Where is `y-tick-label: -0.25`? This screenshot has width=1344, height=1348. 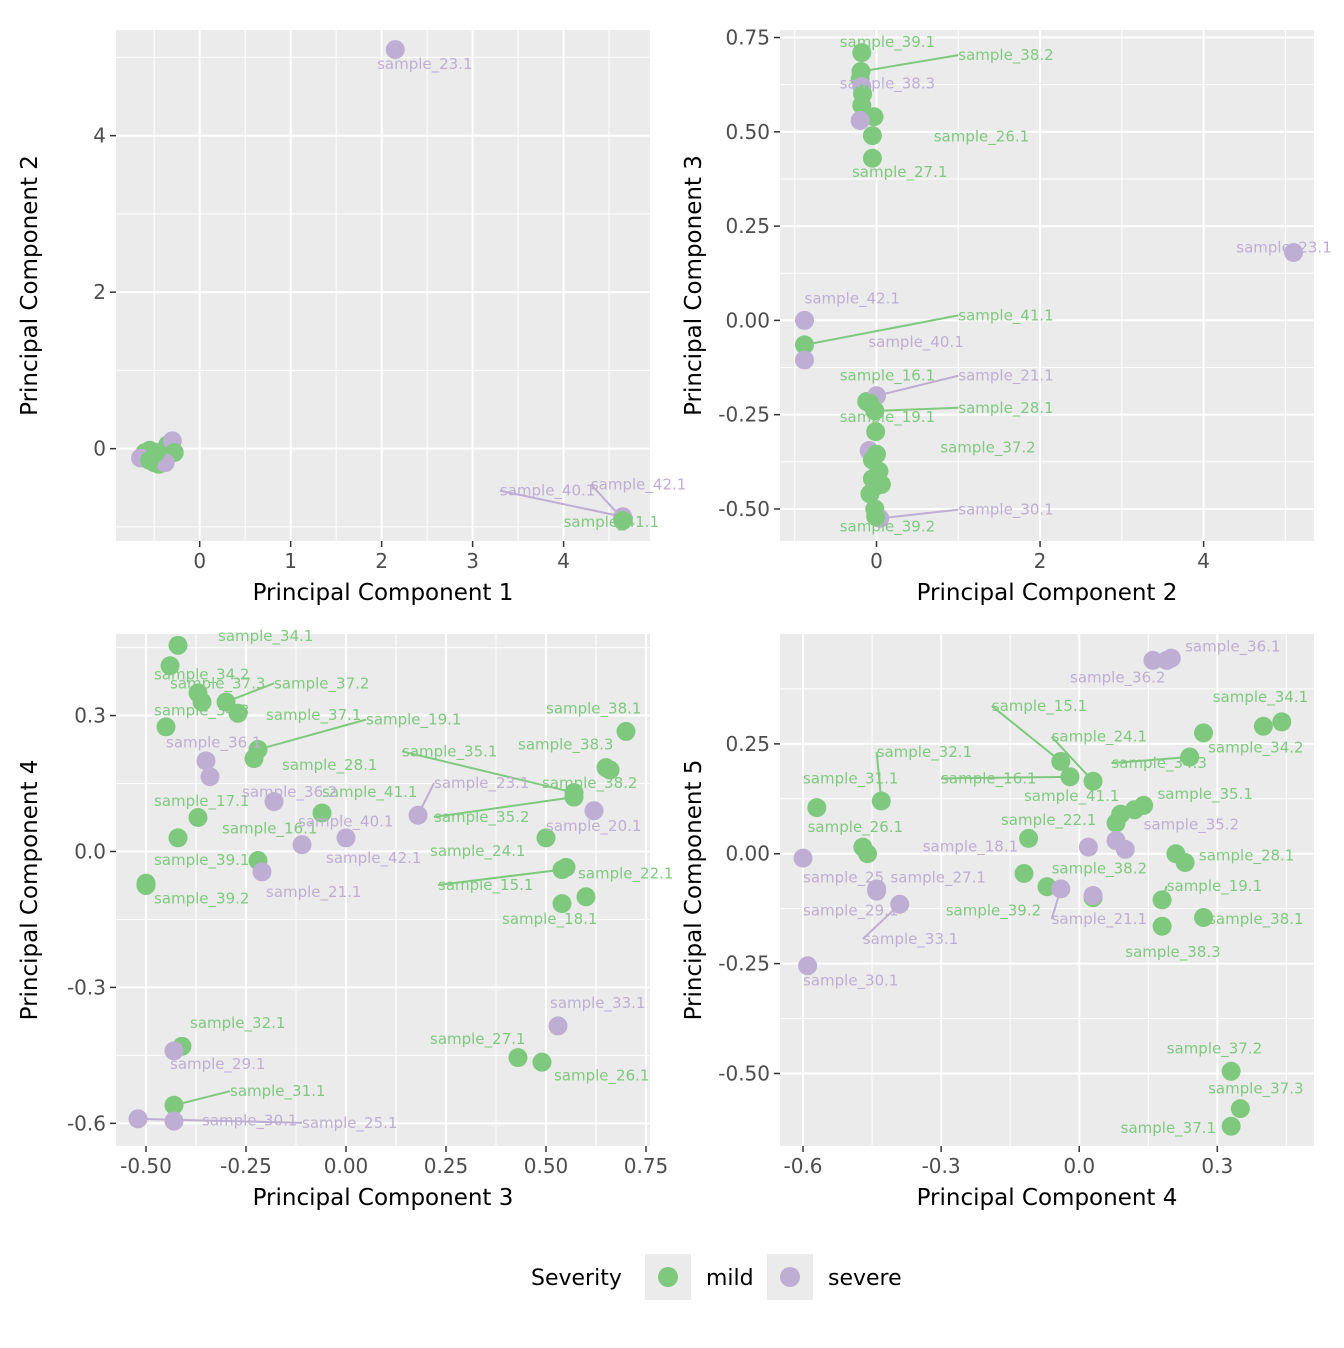 y-tick-label: -0.25 is located at coordinates (744, 964).